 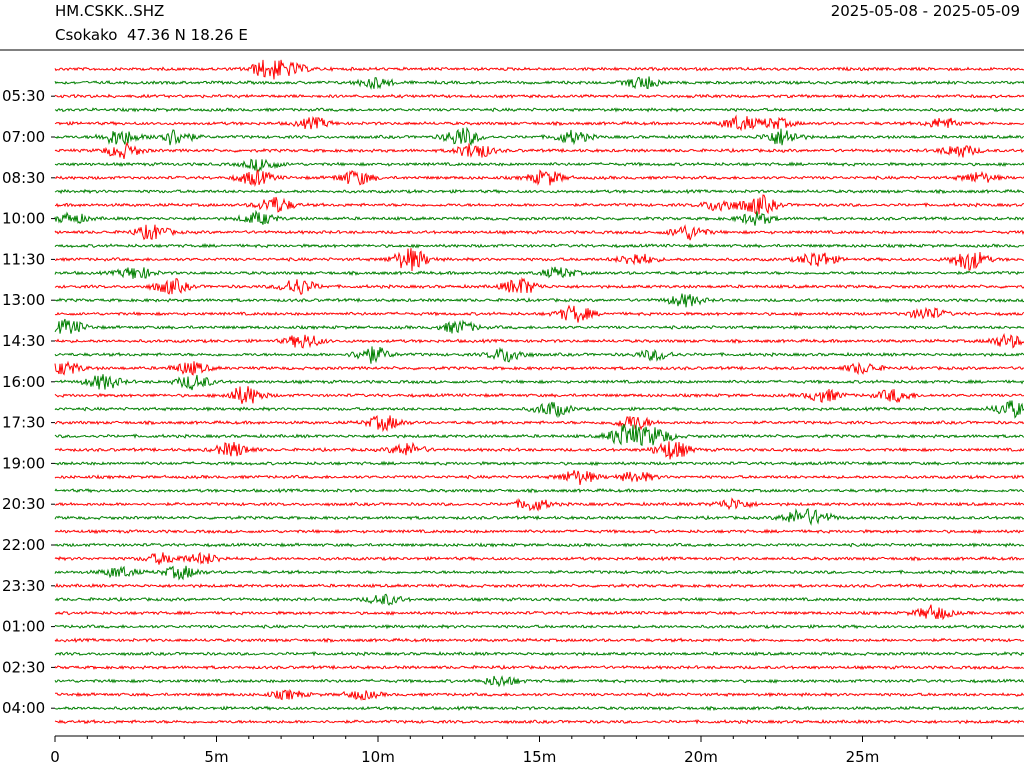 I want to click on y-tick-label: 10:00, so click(x=23, y=219).